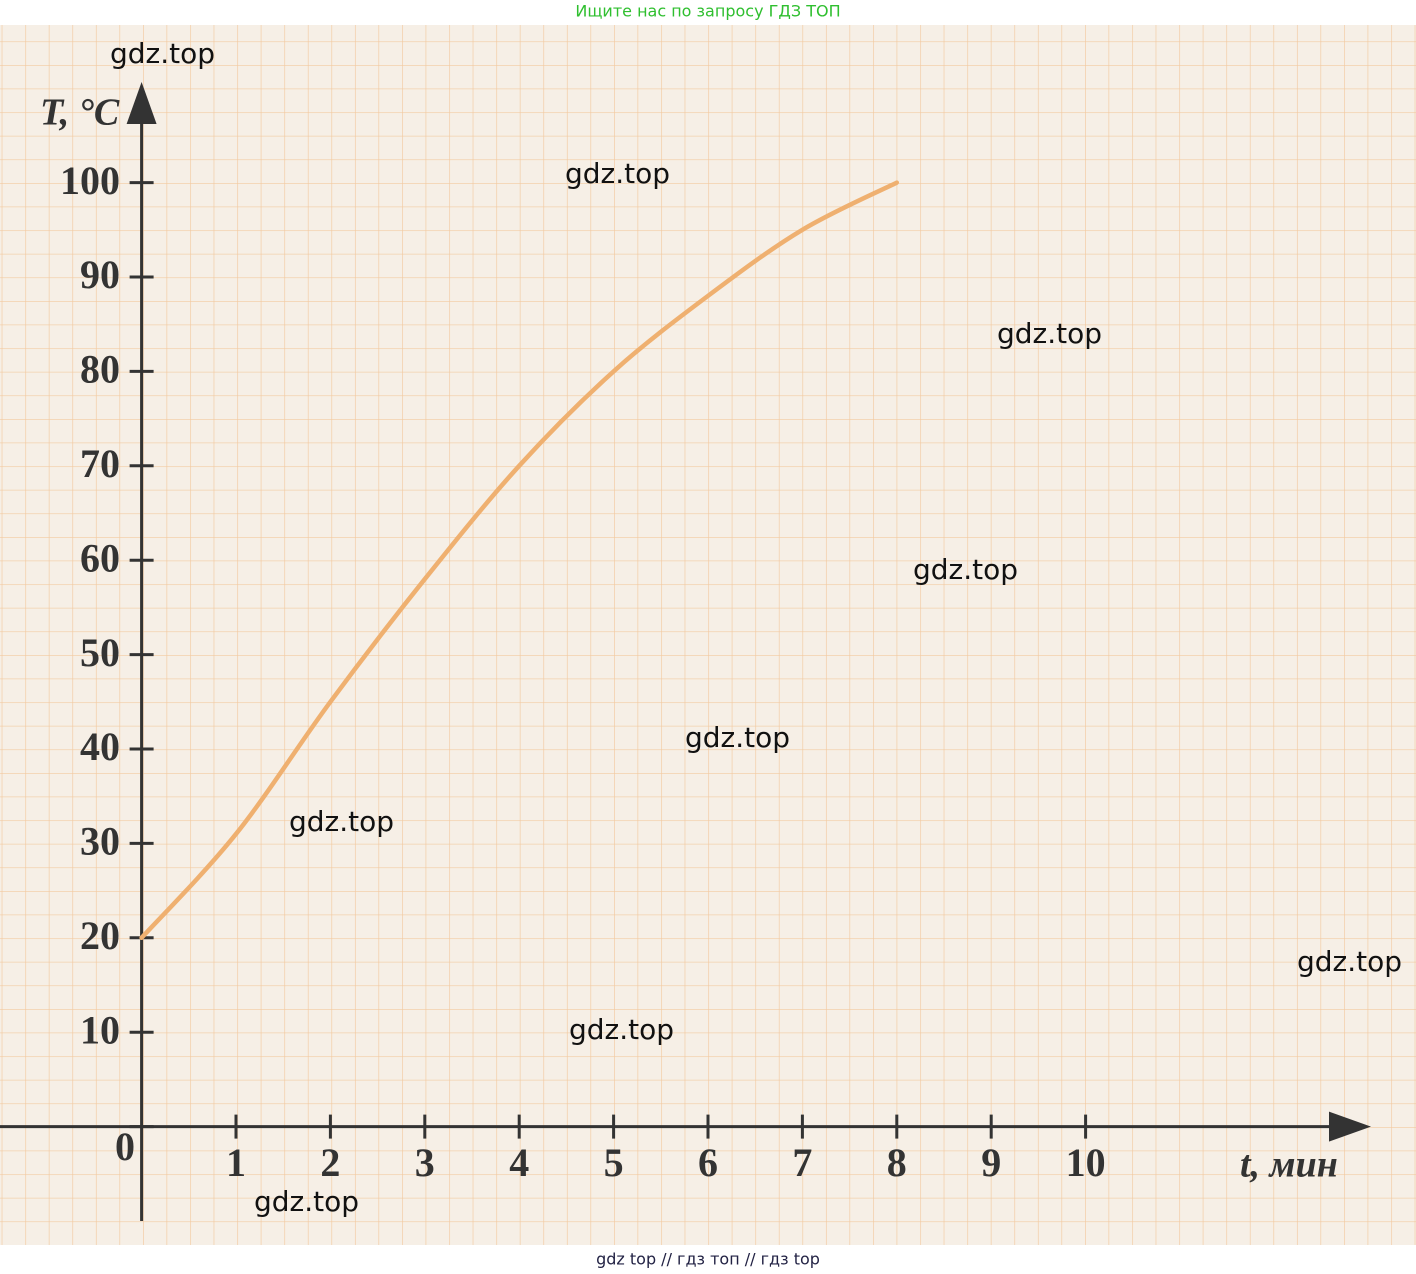 Image resolution: width=1416 pixels, height=1274 pixels. What do you see at coordinates (425, 1162) in the screenshot?
I see `x-tick-label: 3` at bounding box center [425, 1162].